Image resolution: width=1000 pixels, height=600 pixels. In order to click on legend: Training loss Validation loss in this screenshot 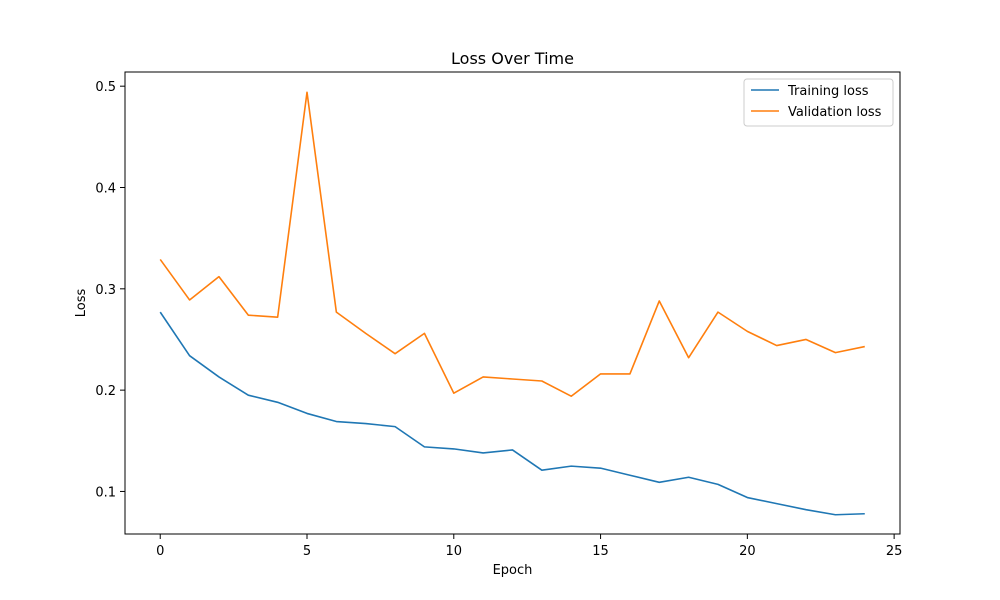, I will do `click(818, 102)`.